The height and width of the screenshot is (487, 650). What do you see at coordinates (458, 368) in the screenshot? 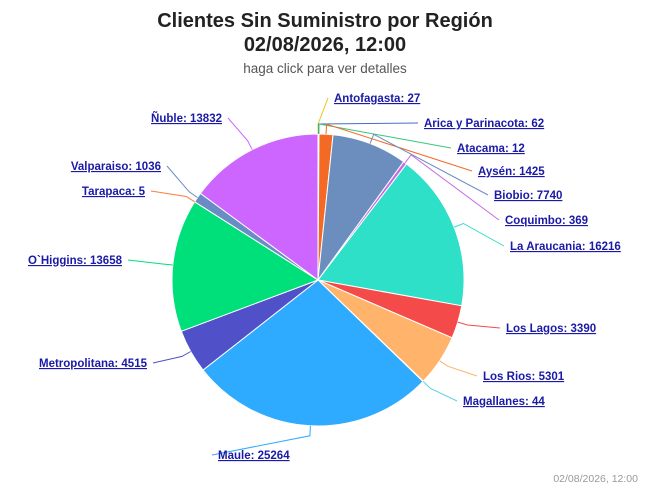
I see `connector-los-rios` at bounding box center [458, 368].